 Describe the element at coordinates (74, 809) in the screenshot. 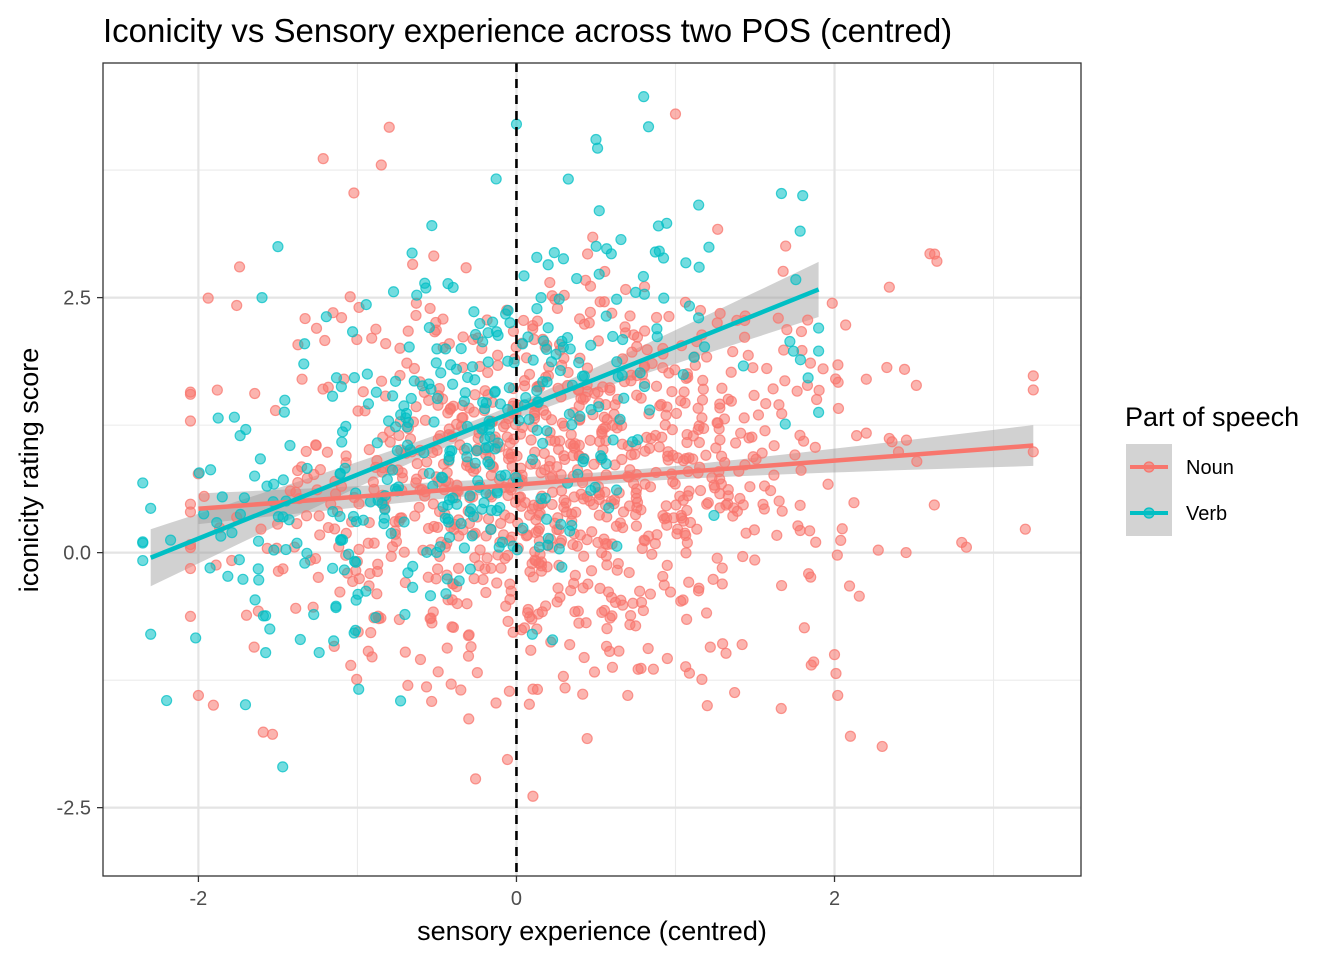

I see `y-tick-label: -2.5` at that location.